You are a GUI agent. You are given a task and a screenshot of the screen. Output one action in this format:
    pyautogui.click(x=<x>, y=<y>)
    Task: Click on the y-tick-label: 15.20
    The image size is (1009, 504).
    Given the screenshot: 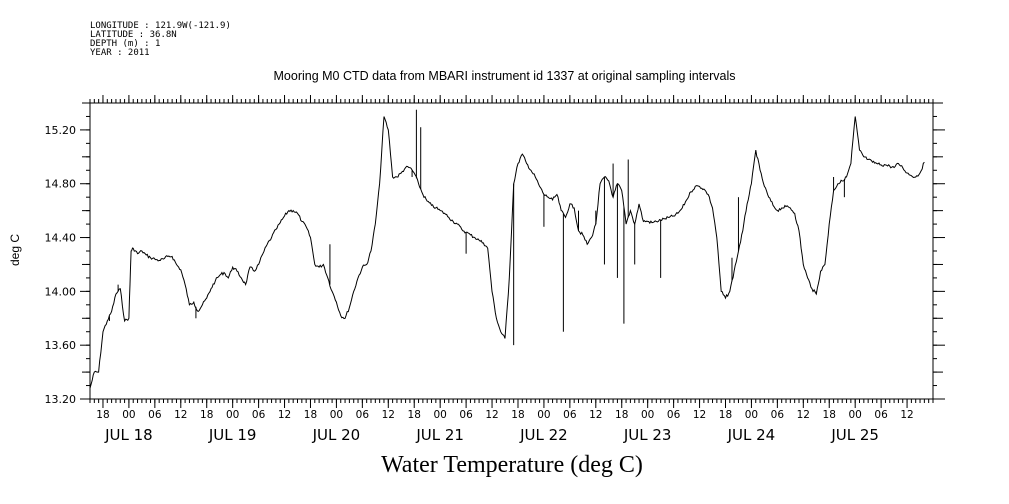 What is the action you would take?
    pyautogui.click(x=61, y=130)
    